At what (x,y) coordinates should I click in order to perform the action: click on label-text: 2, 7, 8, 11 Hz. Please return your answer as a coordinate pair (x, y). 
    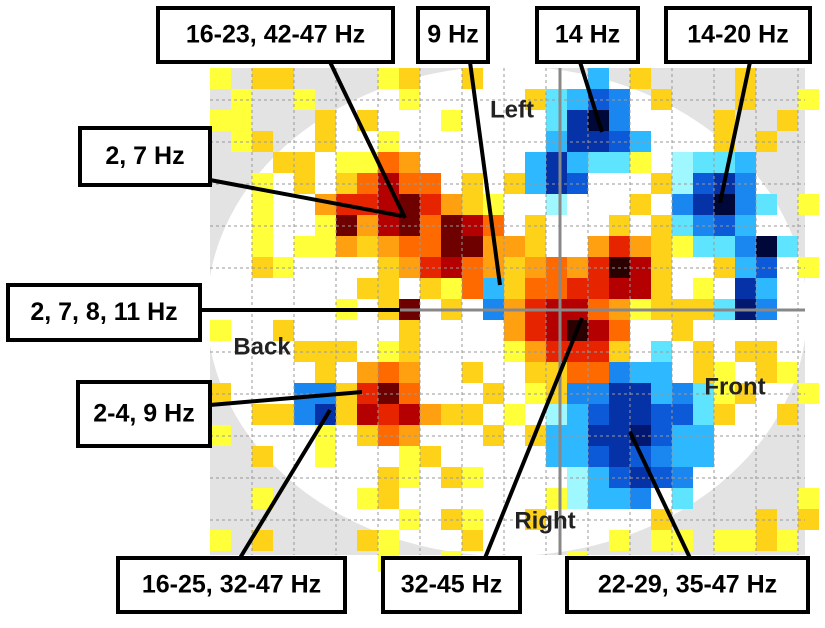
    Looking at the image, I should click on (103, 312).